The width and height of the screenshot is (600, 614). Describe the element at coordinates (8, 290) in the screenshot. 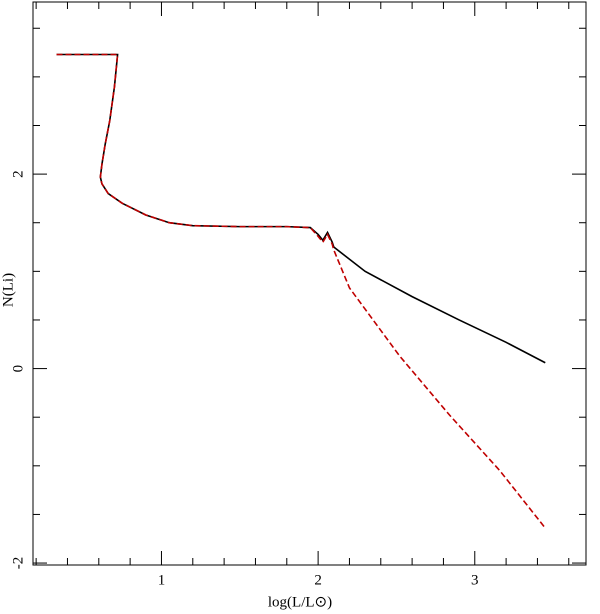

I see `y-axis-title: N(Li)` at that location.